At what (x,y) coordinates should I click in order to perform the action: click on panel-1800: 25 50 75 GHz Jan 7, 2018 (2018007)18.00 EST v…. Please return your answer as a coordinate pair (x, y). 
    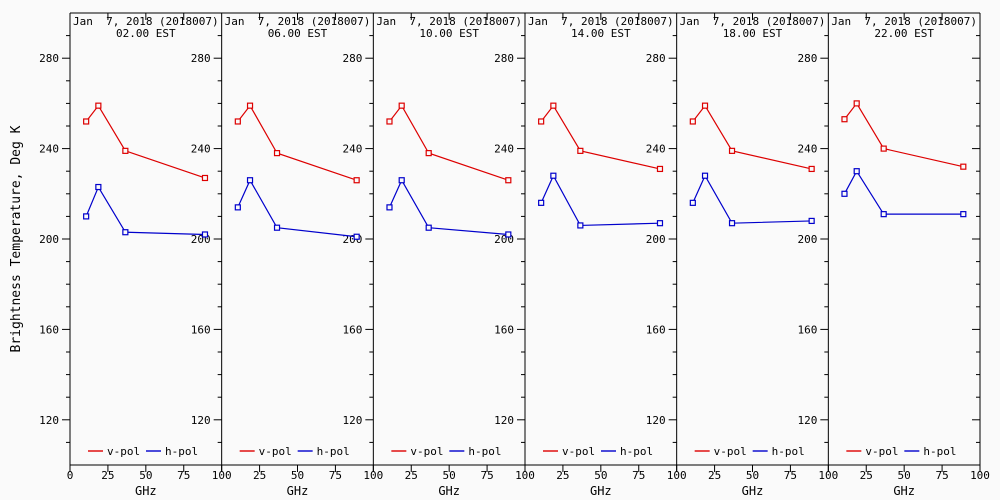
    Looking at the image, I should click on (752, 255).